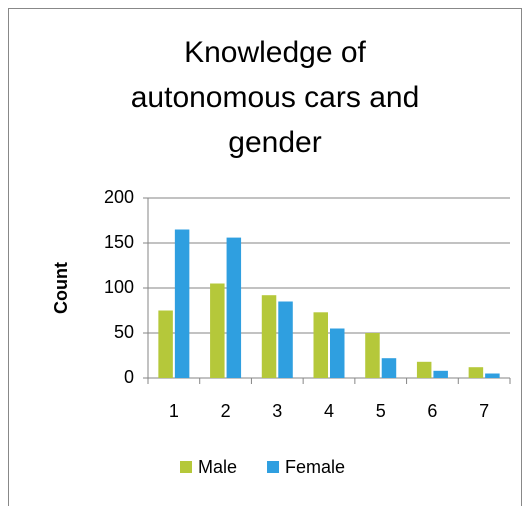 This screenshot has height=506, width=530. Describe the element at coordinates (129, 377) in the screenshot. I see `y-tick-label: 0` at that location.